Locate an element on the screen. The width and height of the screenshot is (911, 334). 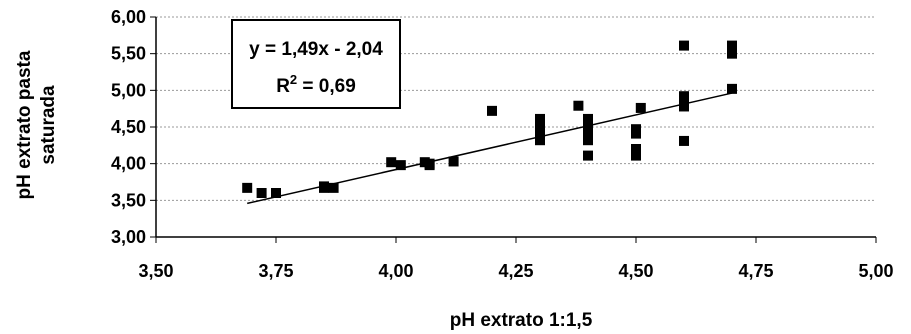
y-tick-label: 6,00 is located at coordinates (128, 17).